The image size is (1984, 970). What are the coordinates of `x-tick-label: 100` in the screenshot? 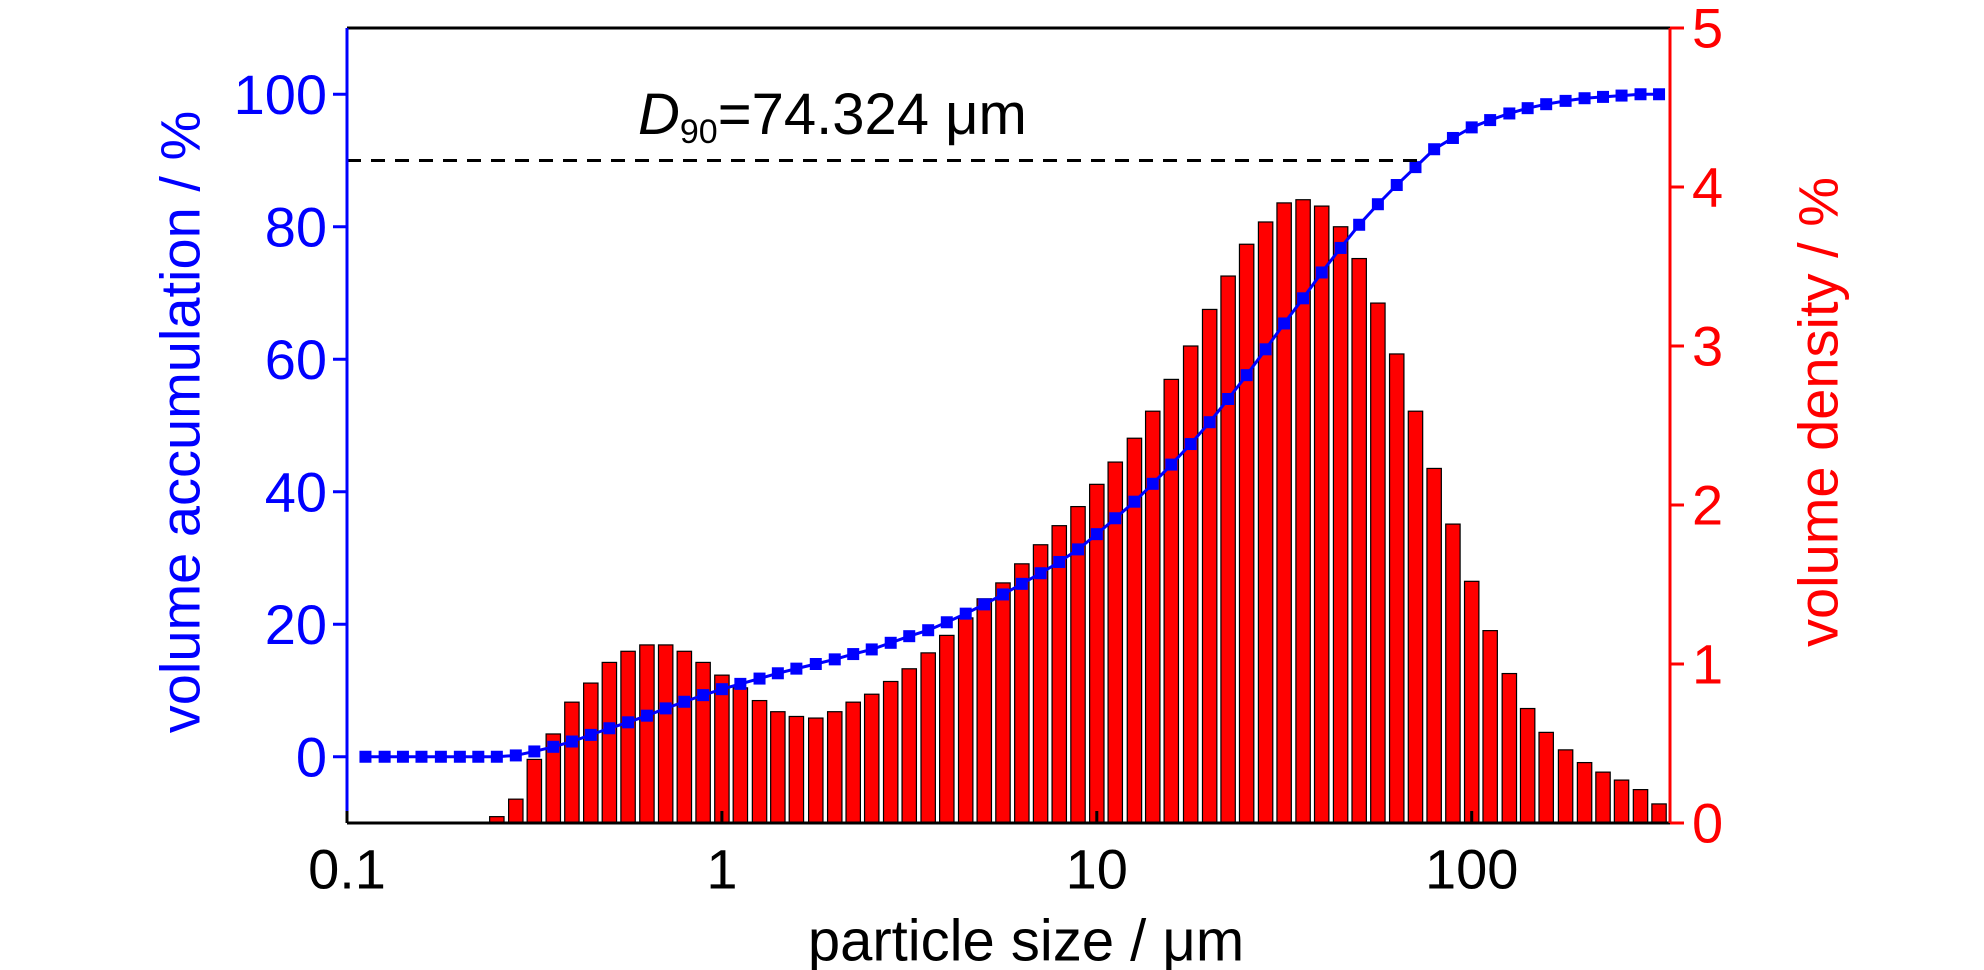 It's located at (1471, 869).